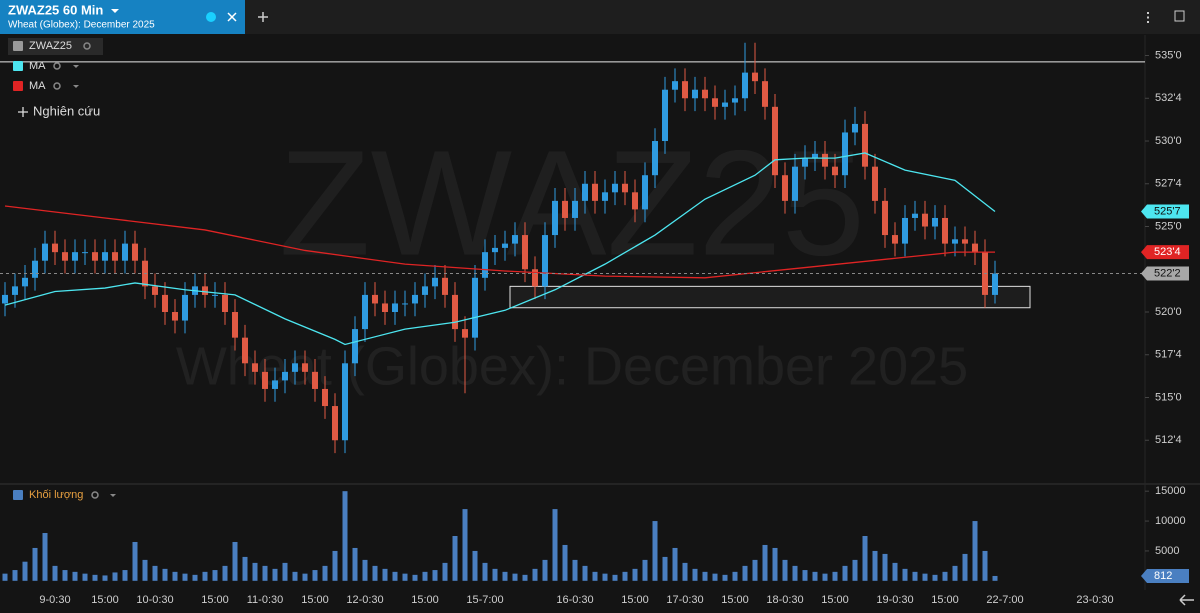  I want to click on zone-box, so click(770, 297).